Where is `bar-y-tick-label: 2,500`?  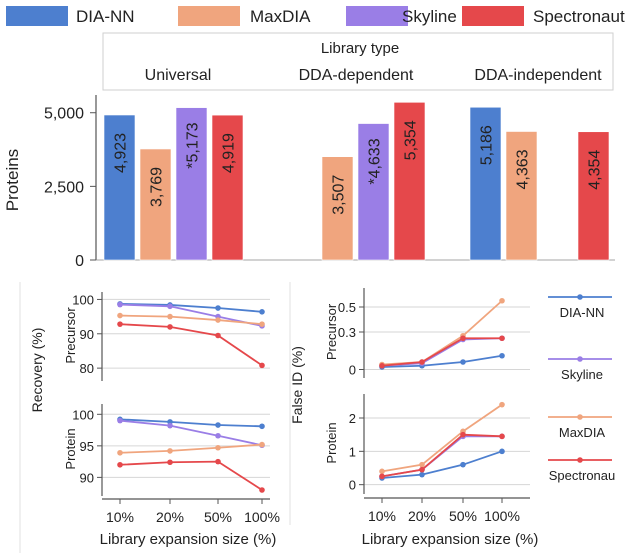
bar-y-tick-label: 2,500 is located at coordinates (64, 187).